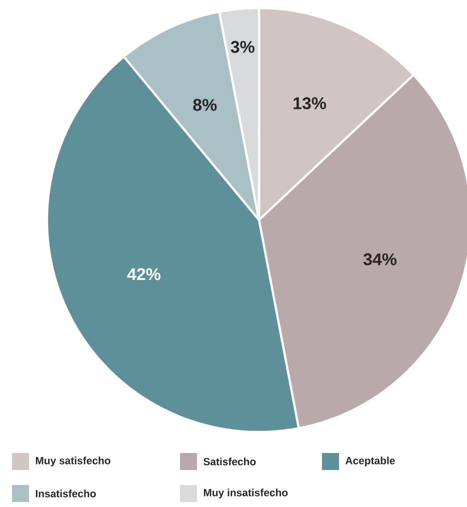  Describe the element at coordinates (379, 259) in the screenshot. I see `data-label: 34%` at that location.